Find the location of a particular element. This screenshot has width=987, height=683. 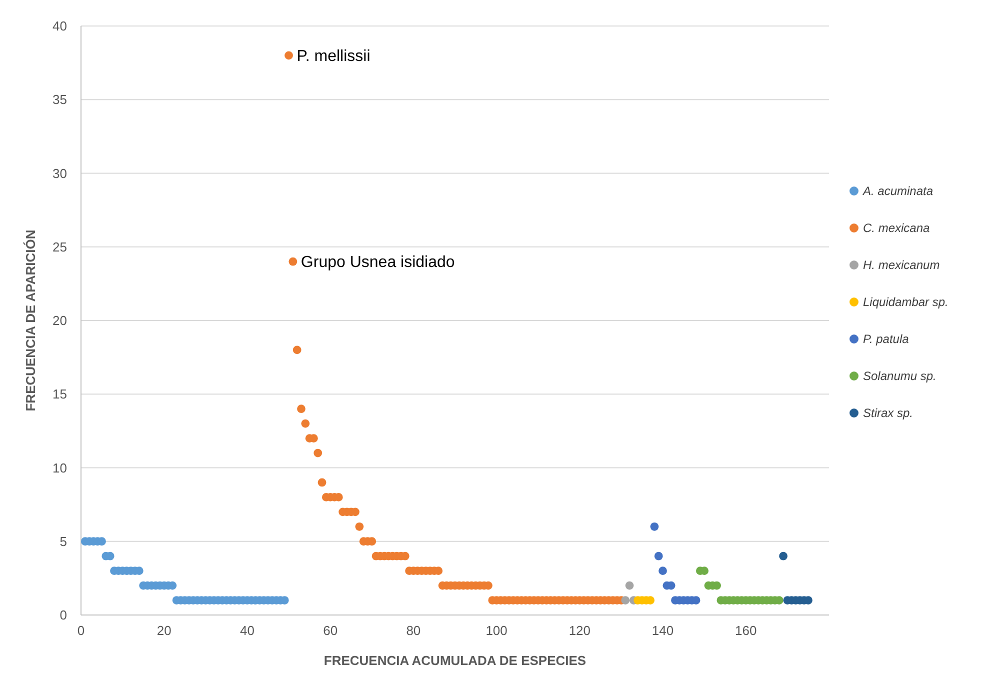

x-tick-label: 140 is located at coordinates (663, 630).